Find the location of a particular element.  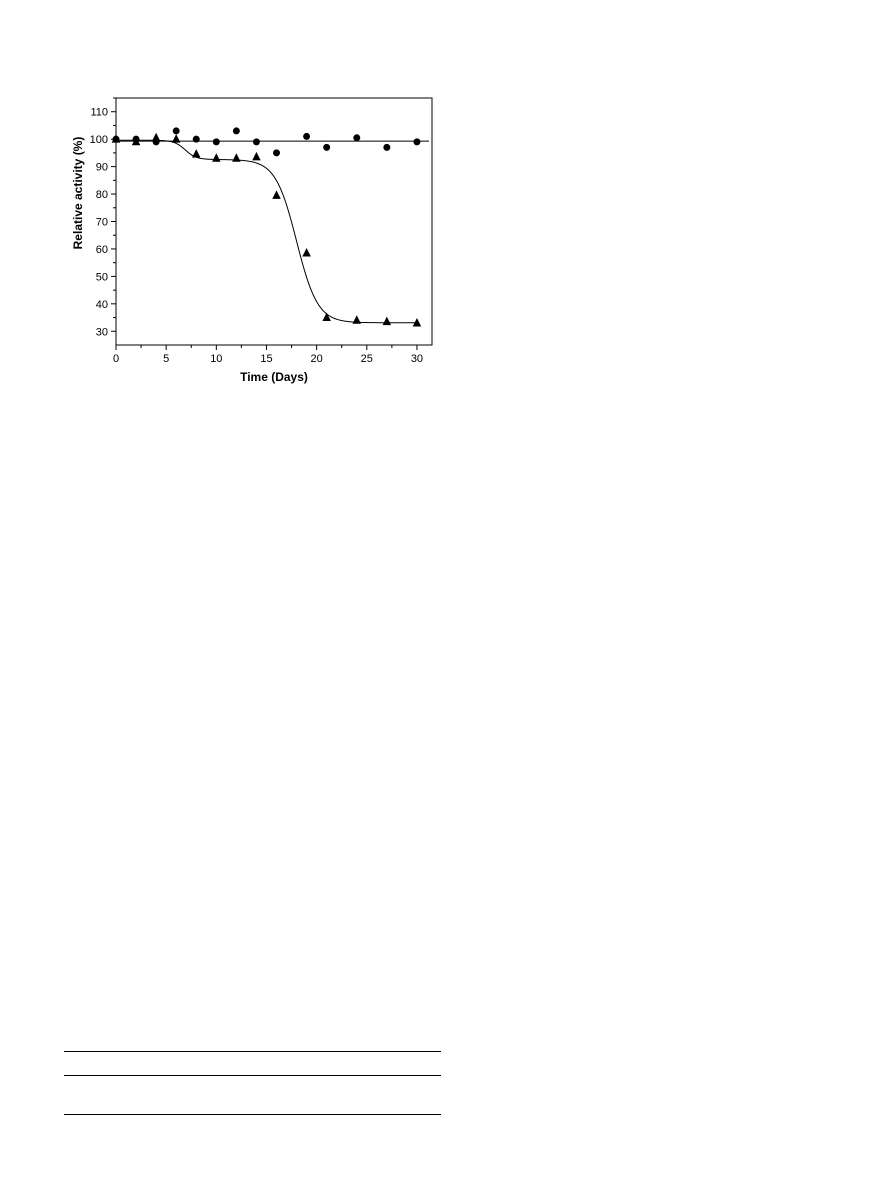

x-tick-label: 20 is located at coordinates (317, 359).